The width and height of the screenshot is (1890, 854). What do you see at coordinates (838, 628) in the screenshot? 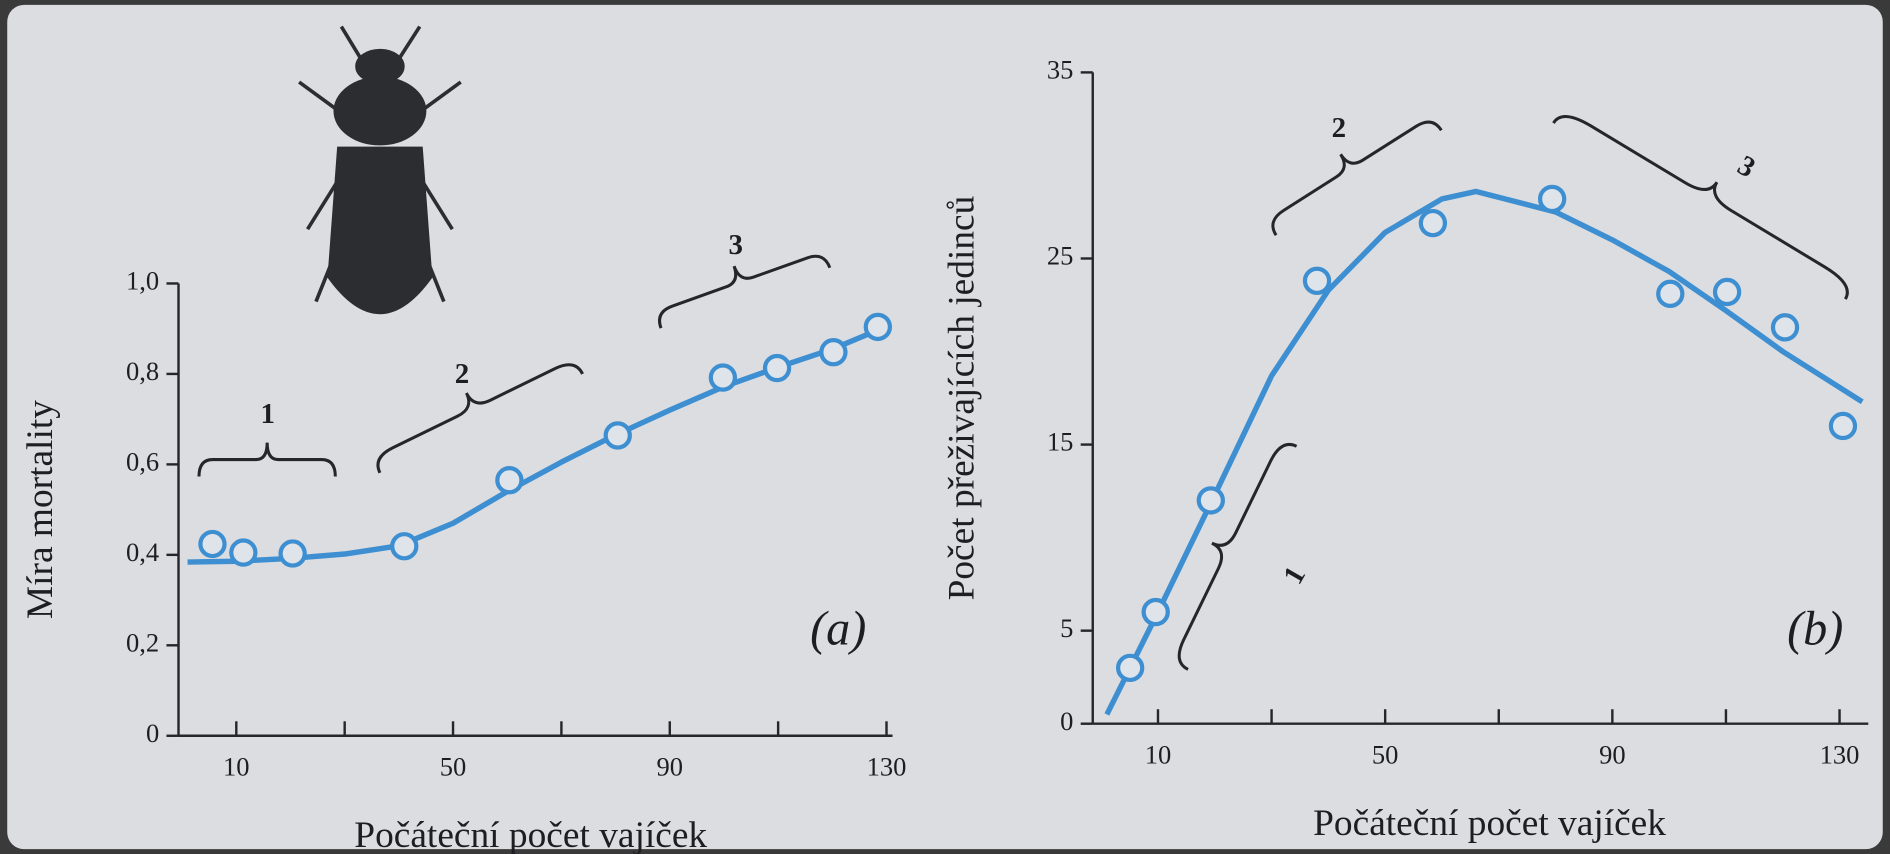
I see `panel-label: (a)` at bounding box center [838, 628].